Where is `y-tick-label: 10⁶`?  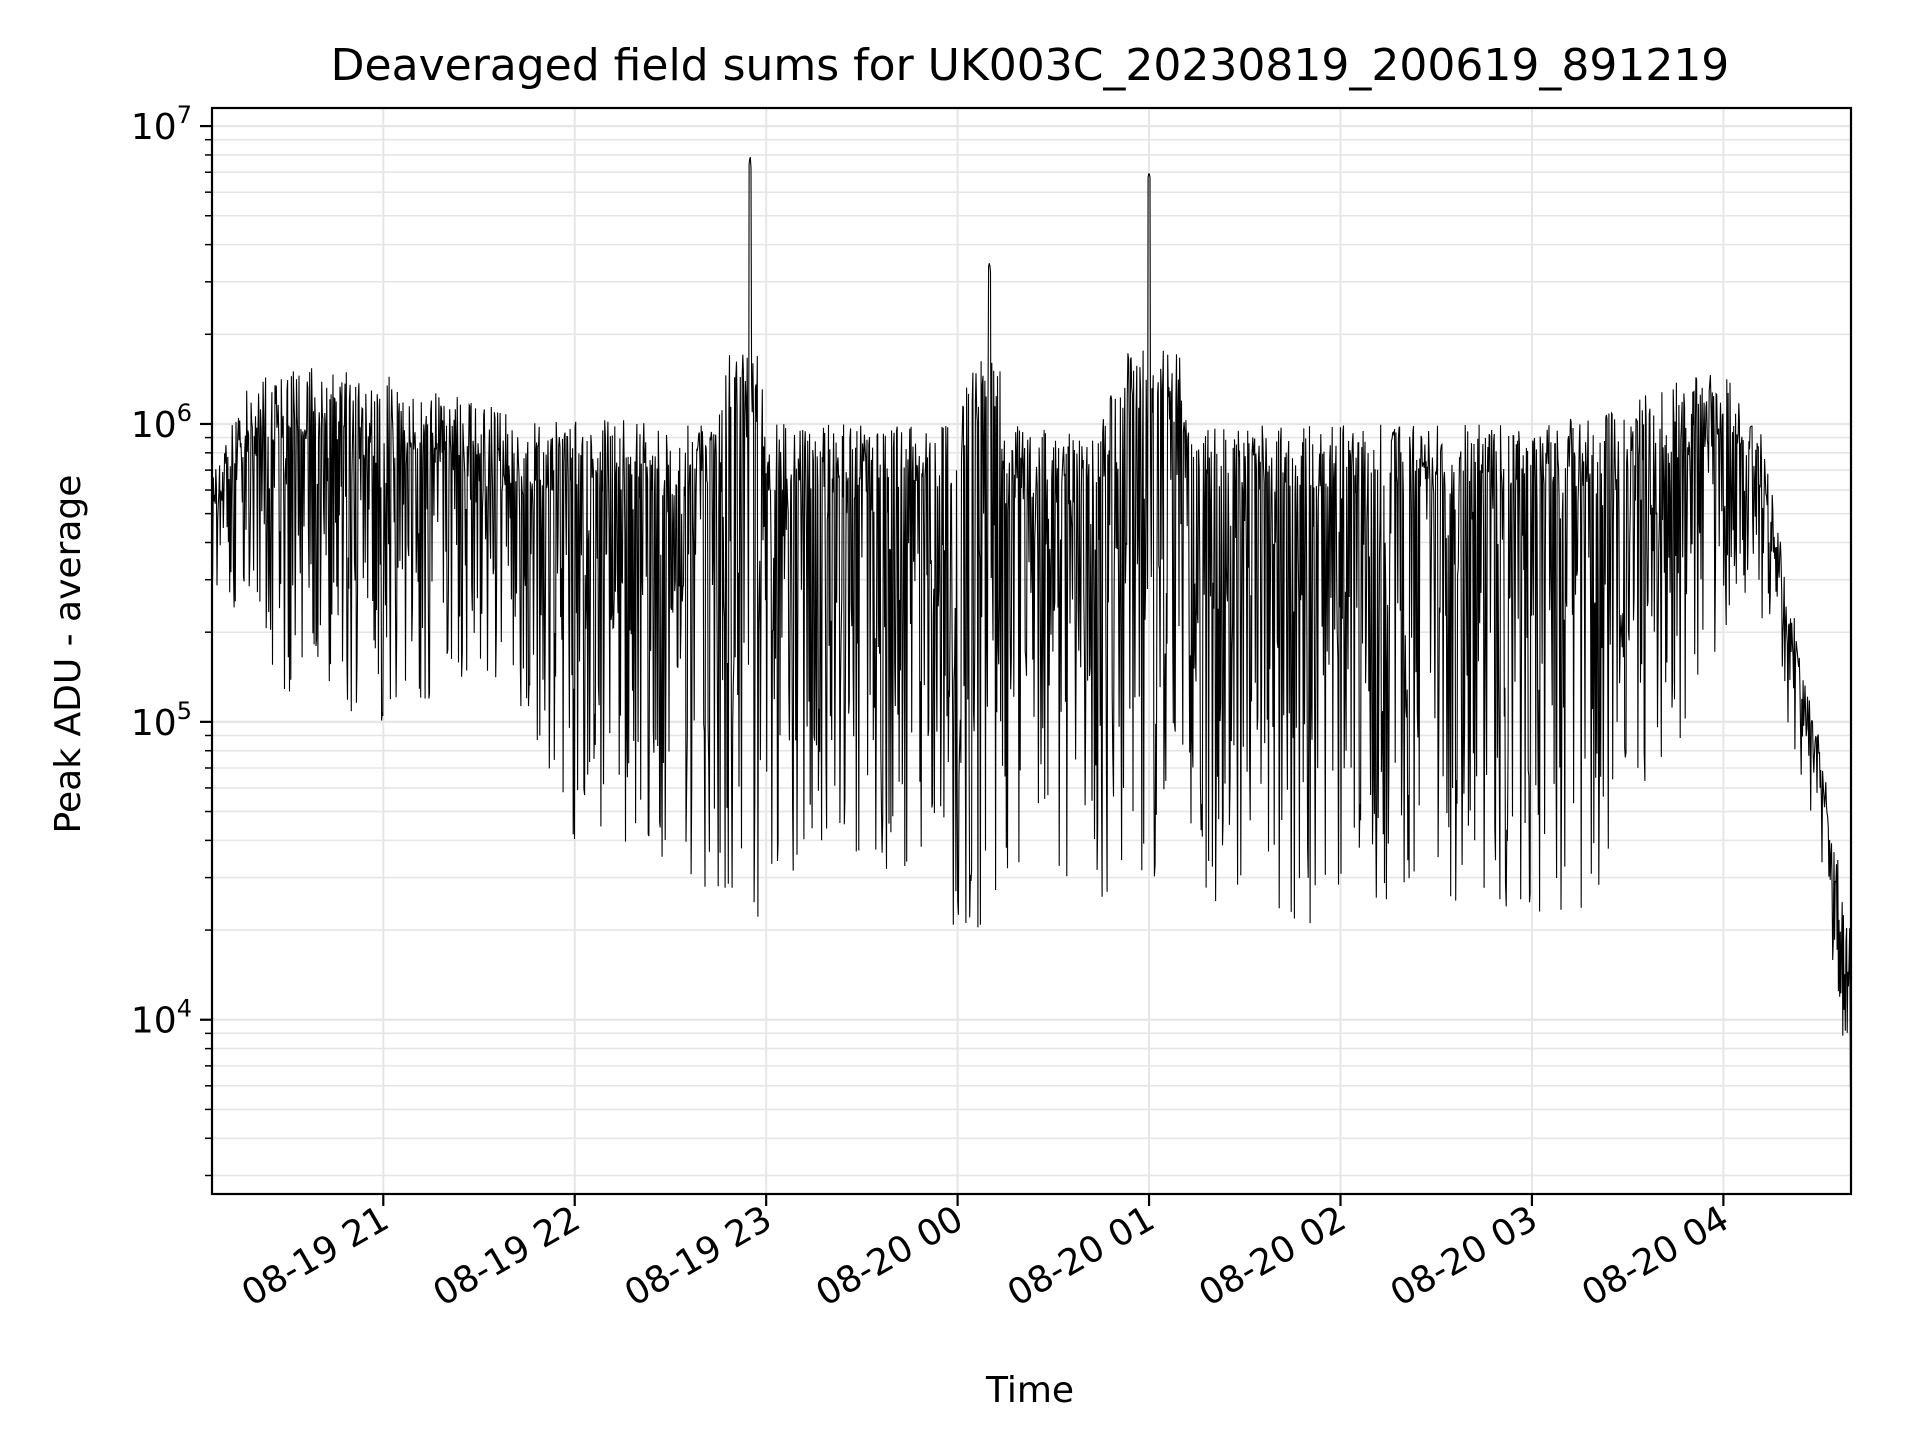
y-tick-label: 10⁶ is located at coordinates (161, 422).